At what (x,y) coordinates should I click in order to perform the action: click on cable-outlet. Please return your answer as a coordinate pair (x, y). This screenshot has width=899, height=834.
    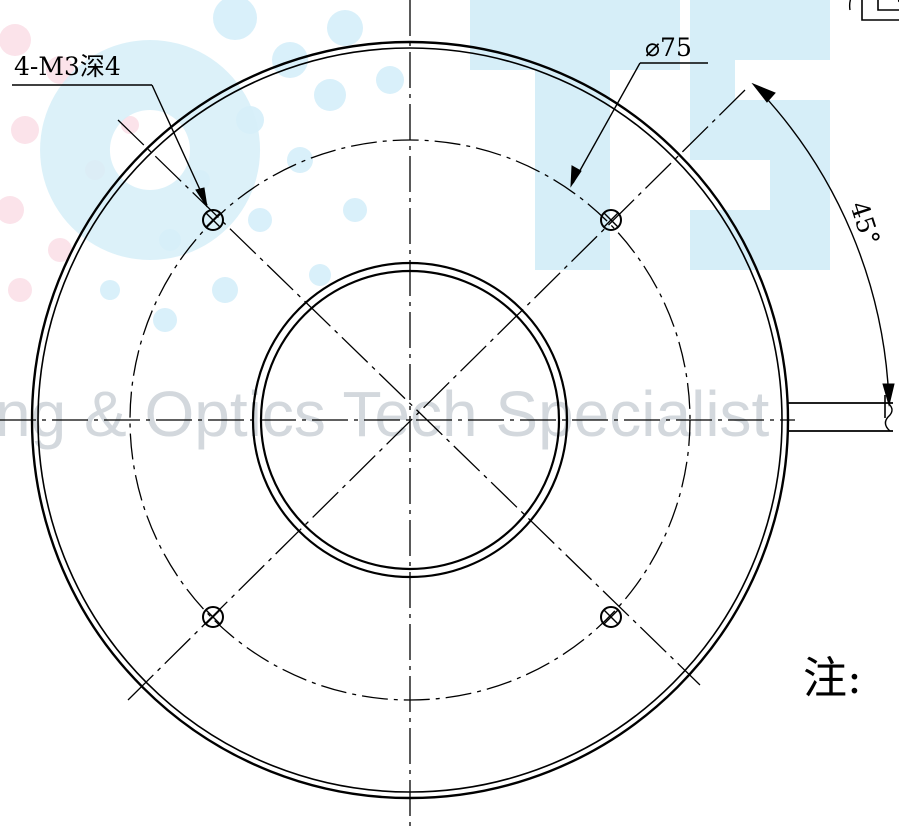
    Looking at the image, I should click on (840, 413).